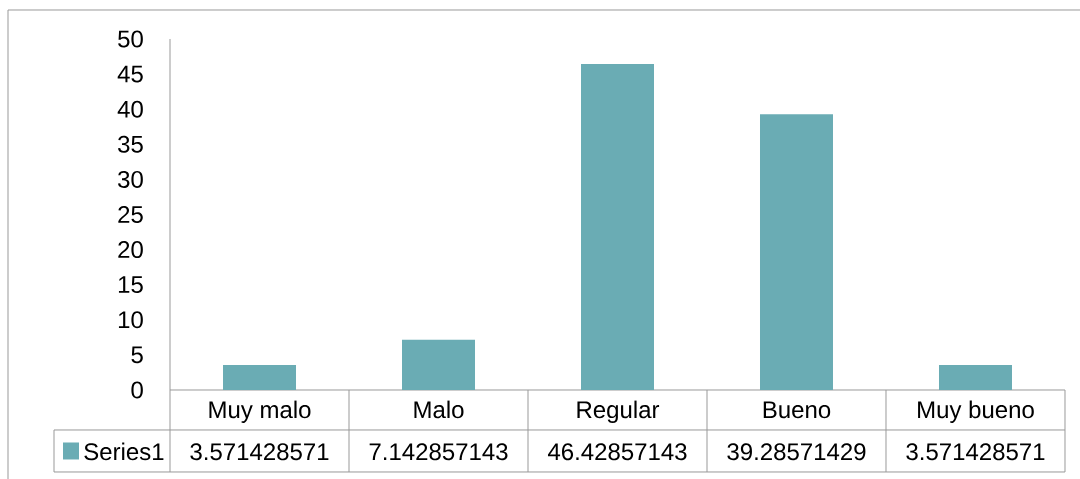 The image size is (1080, 479). Describe the element at coordinates (976, 411) in the screenshot. I see `x-tick-label: Muy bueno` at that location.